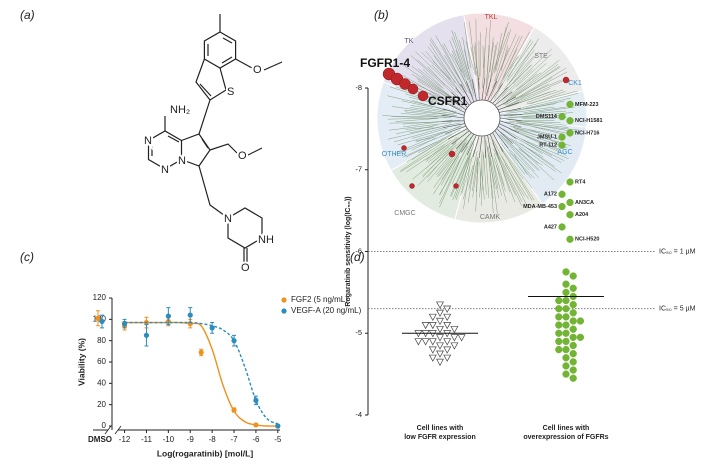 This screenshot has height=471, width=709. What do you see at coordinates (180, 110) in the screenshot?
I see `atom-label: NH₂` at bounding box center [180, 110].